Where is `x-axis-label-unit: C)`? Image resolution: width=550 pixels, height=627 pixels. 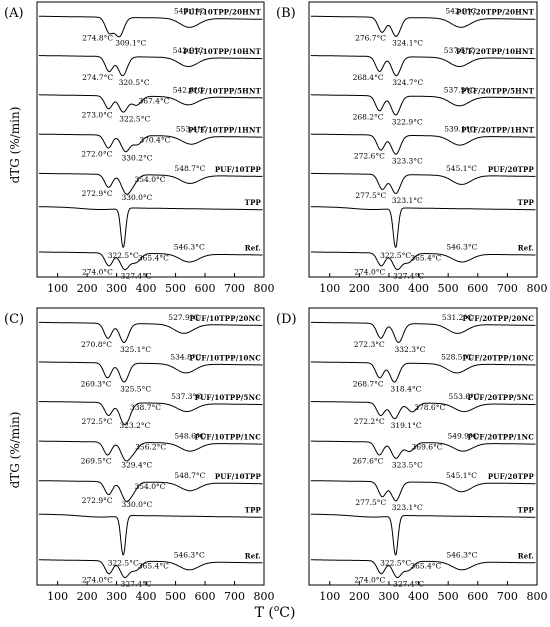 x-axis-label-unit: C) is located at coordinates (287, 613).